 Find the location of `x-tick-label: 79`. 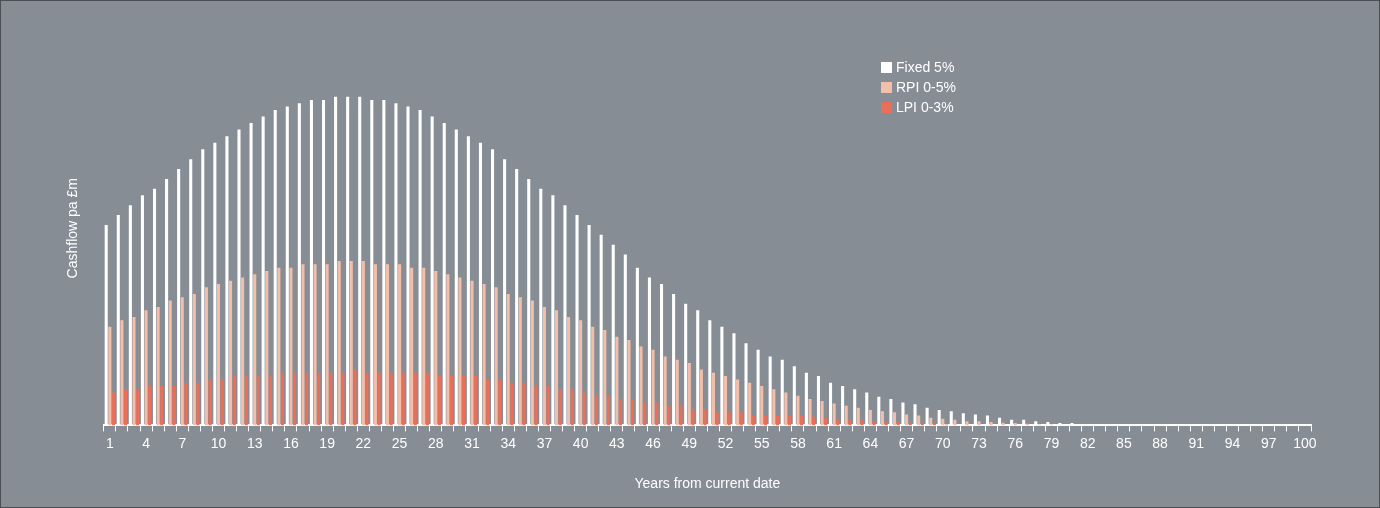

x-tick-label: 79 is located at coordinates (1051, 442).